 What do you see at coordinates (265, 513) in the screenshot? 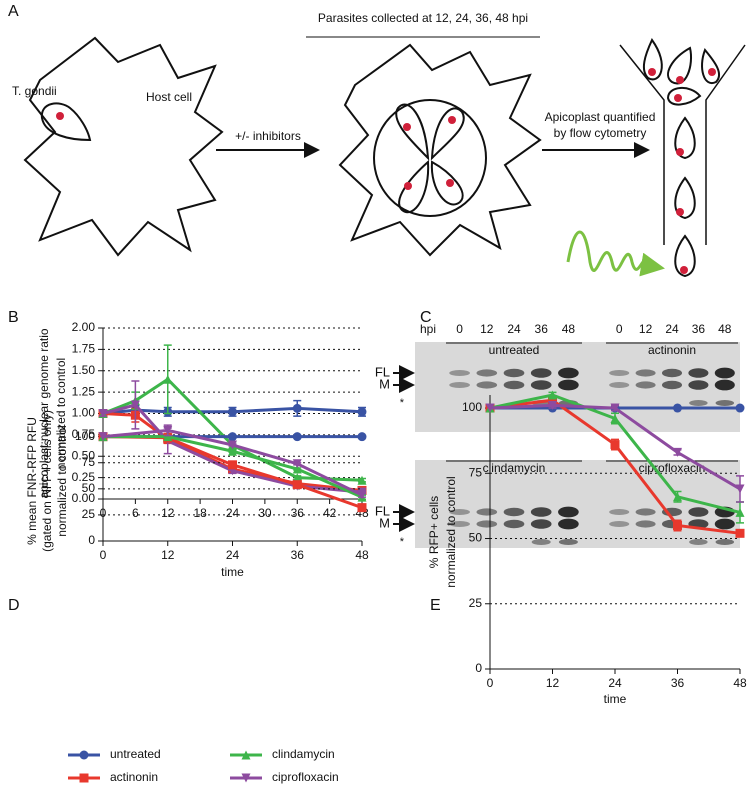
I see `x-tick-label: 30` at bounding box center [265, 513].